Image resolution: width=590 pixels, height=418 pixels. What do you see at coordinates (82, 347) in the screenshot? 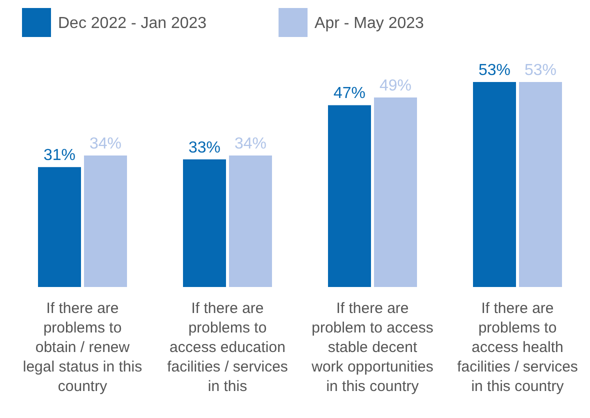
I see `x-tick-label: If there are problems to obtain / renew legal status in this country` at bounding box center [82, 347].